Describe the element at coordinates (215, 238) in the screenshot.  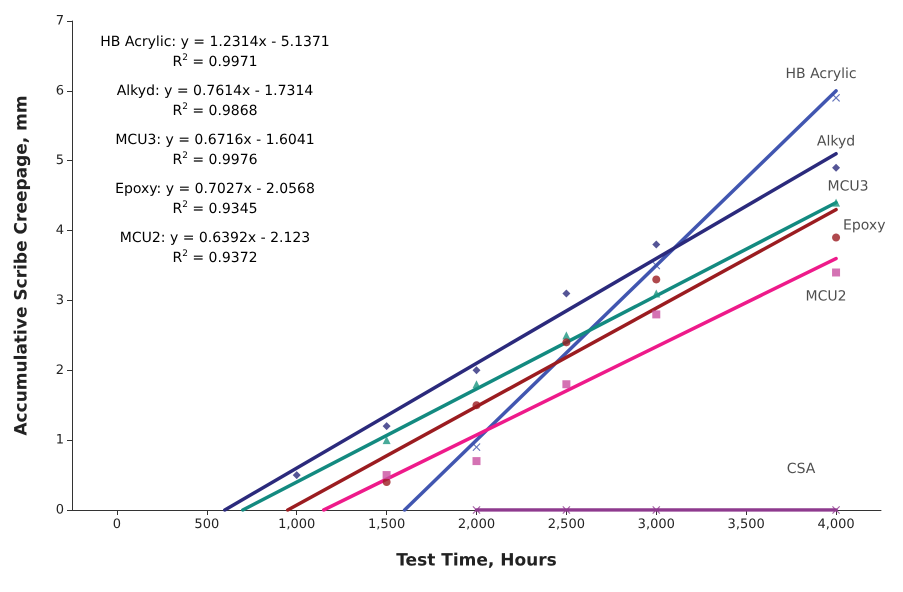
I see `annotation: MCU2: y = 0.6392x - 2.123` at that location.